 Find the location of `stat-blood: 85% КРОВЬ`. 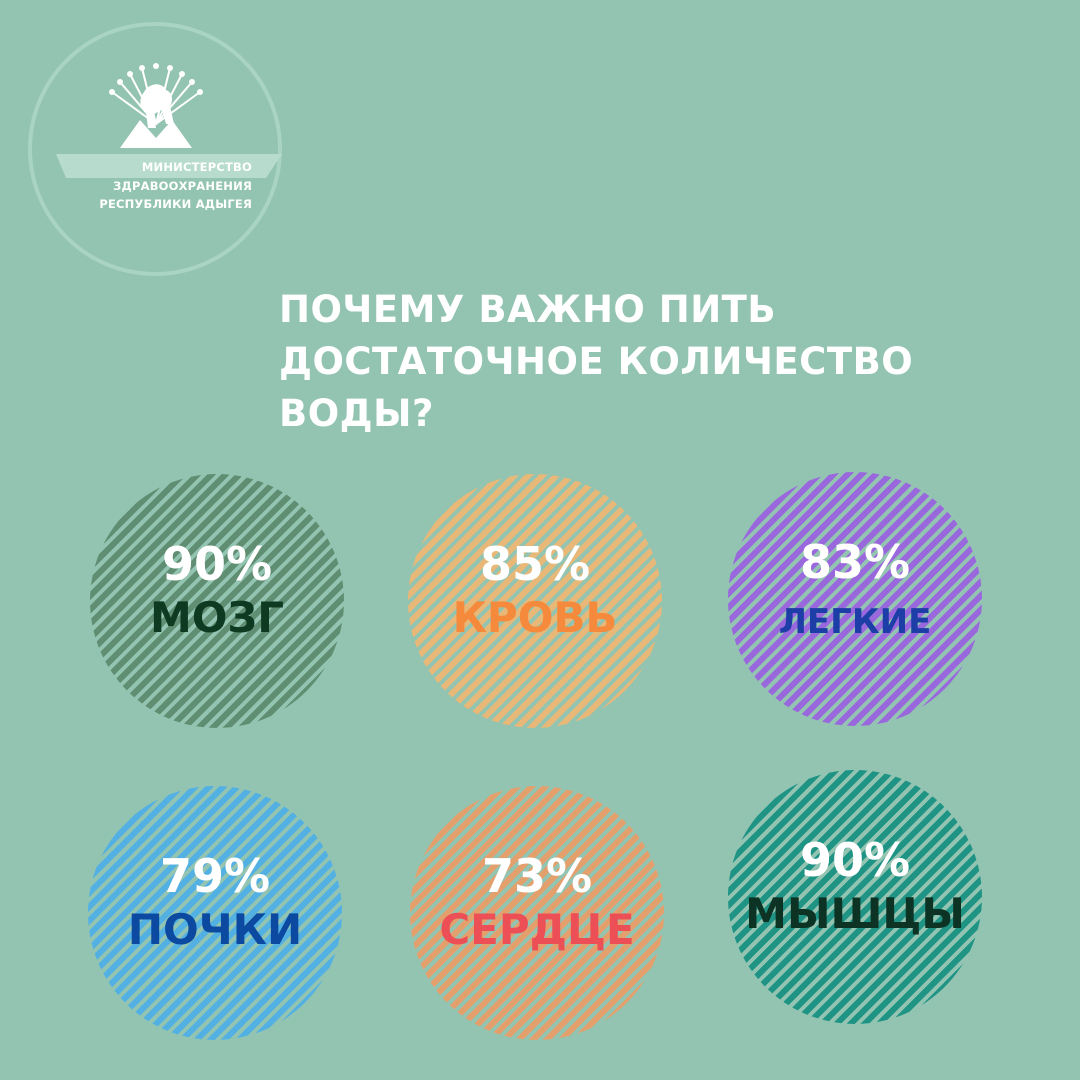

stat-blood: 85% КРОВЬ is located at coordinates (535, 601).